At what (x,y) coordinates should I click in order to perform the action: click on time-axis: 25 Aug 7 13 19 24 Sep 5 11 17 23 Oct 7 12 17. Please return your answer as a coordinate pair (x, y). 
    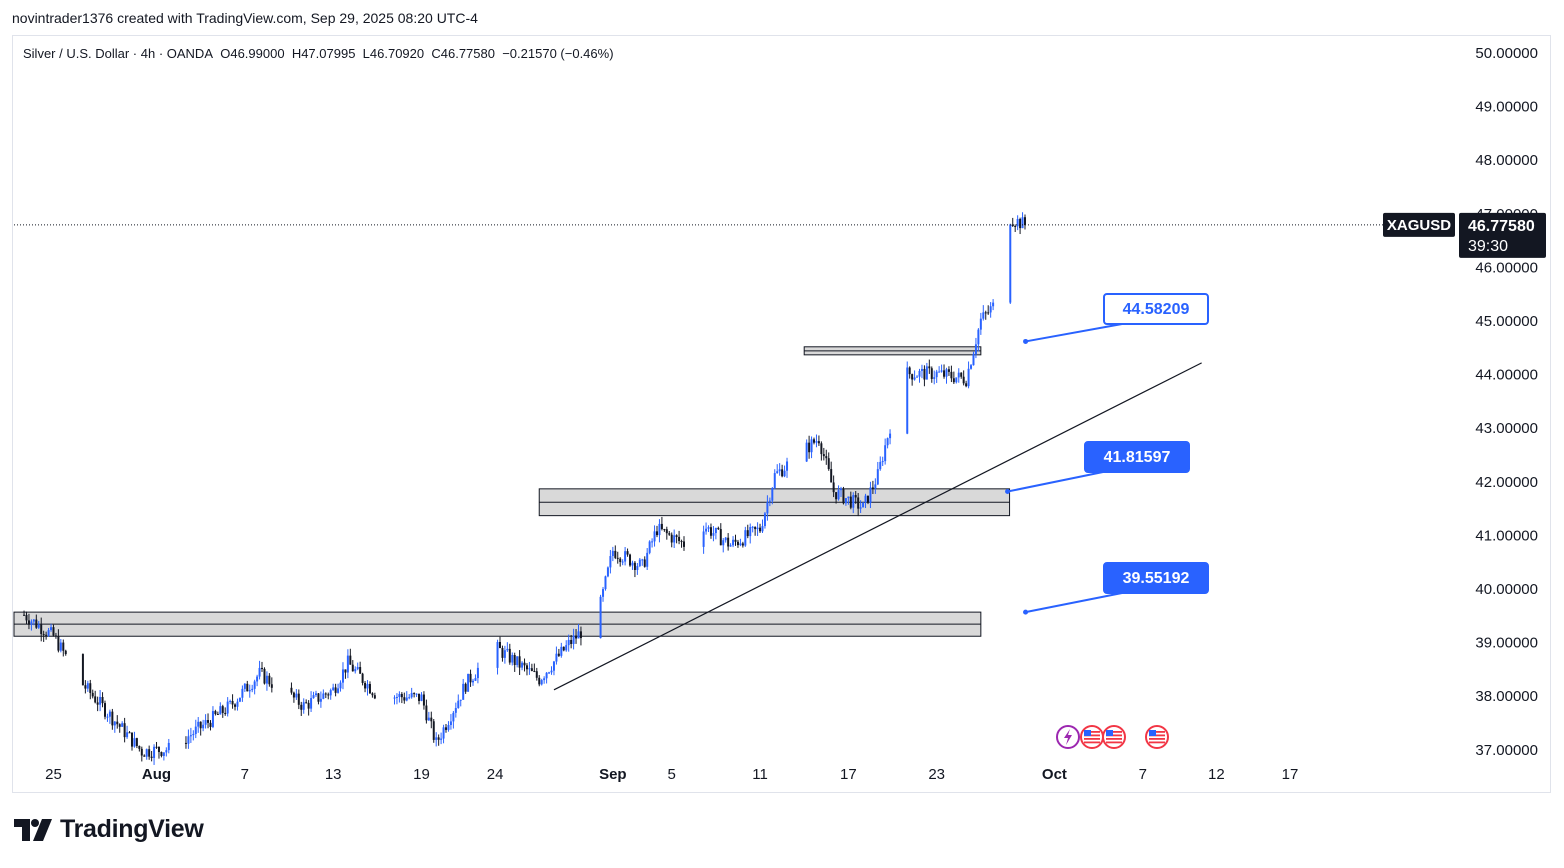
    Looking at the image, I should click on (671, 774).